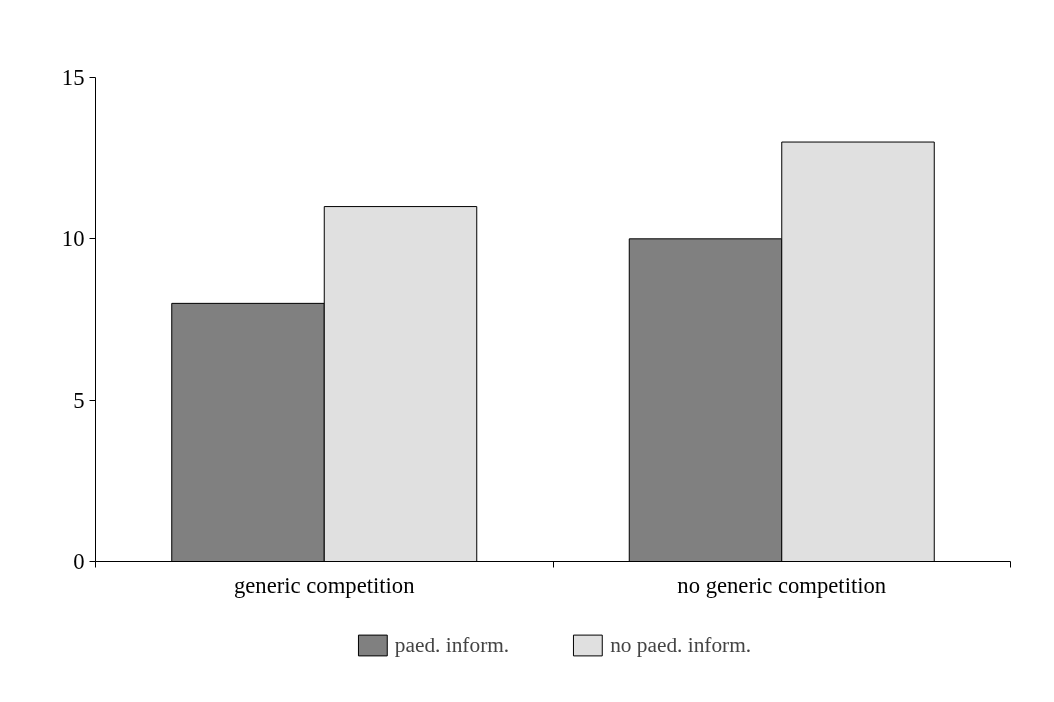 This screenshot has width=1054, height=702. Describe the element at coordinates (681, 645) in the screenshot. I see `legend-label: no paed. inform.` at that location.